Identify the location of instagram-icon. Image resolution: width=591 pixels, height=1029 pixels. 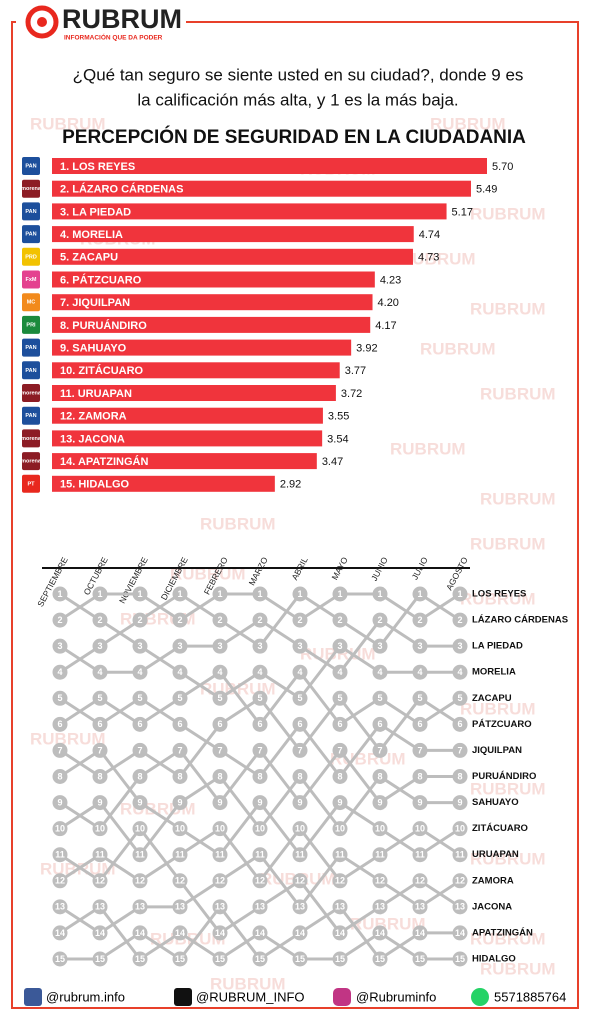
(342, 997).